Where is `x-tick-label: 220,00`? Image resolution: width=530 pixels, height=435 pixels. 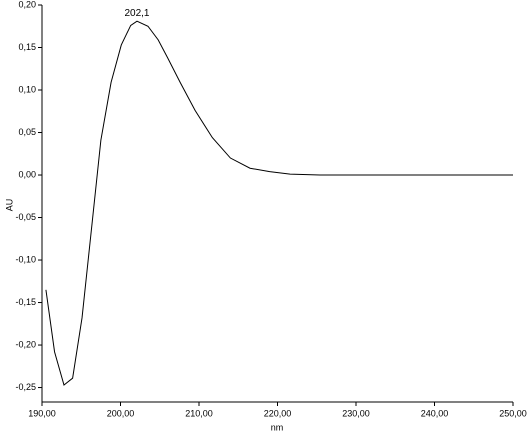
x-tick-label: 220,00 is located at coordinates (278, 413).